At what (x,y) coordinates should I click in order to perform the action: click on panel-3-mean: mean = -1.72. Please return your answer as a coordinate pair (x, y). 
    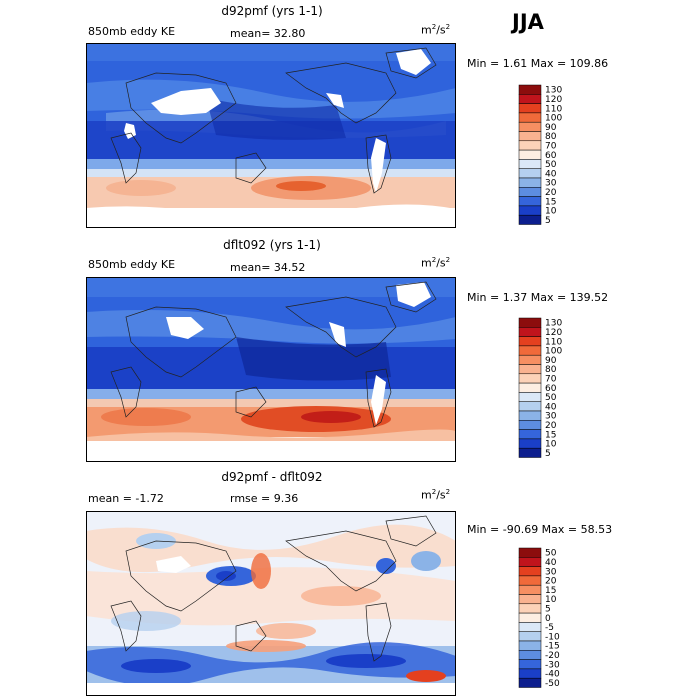
    Looking at the image, I should click on (126, 498).